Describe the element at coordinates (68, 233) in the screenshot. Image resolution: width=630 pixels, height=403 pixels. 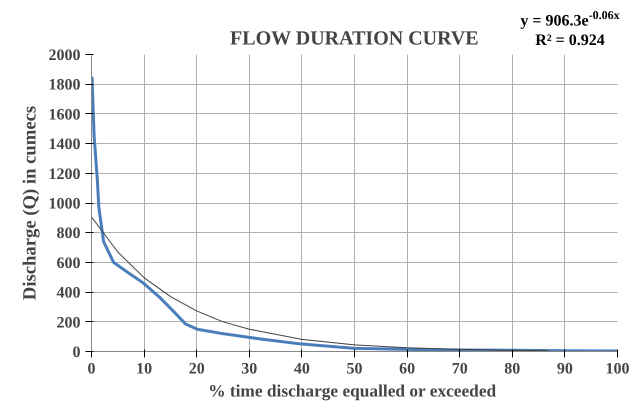
I see `y-tick-label: 800` at that location.